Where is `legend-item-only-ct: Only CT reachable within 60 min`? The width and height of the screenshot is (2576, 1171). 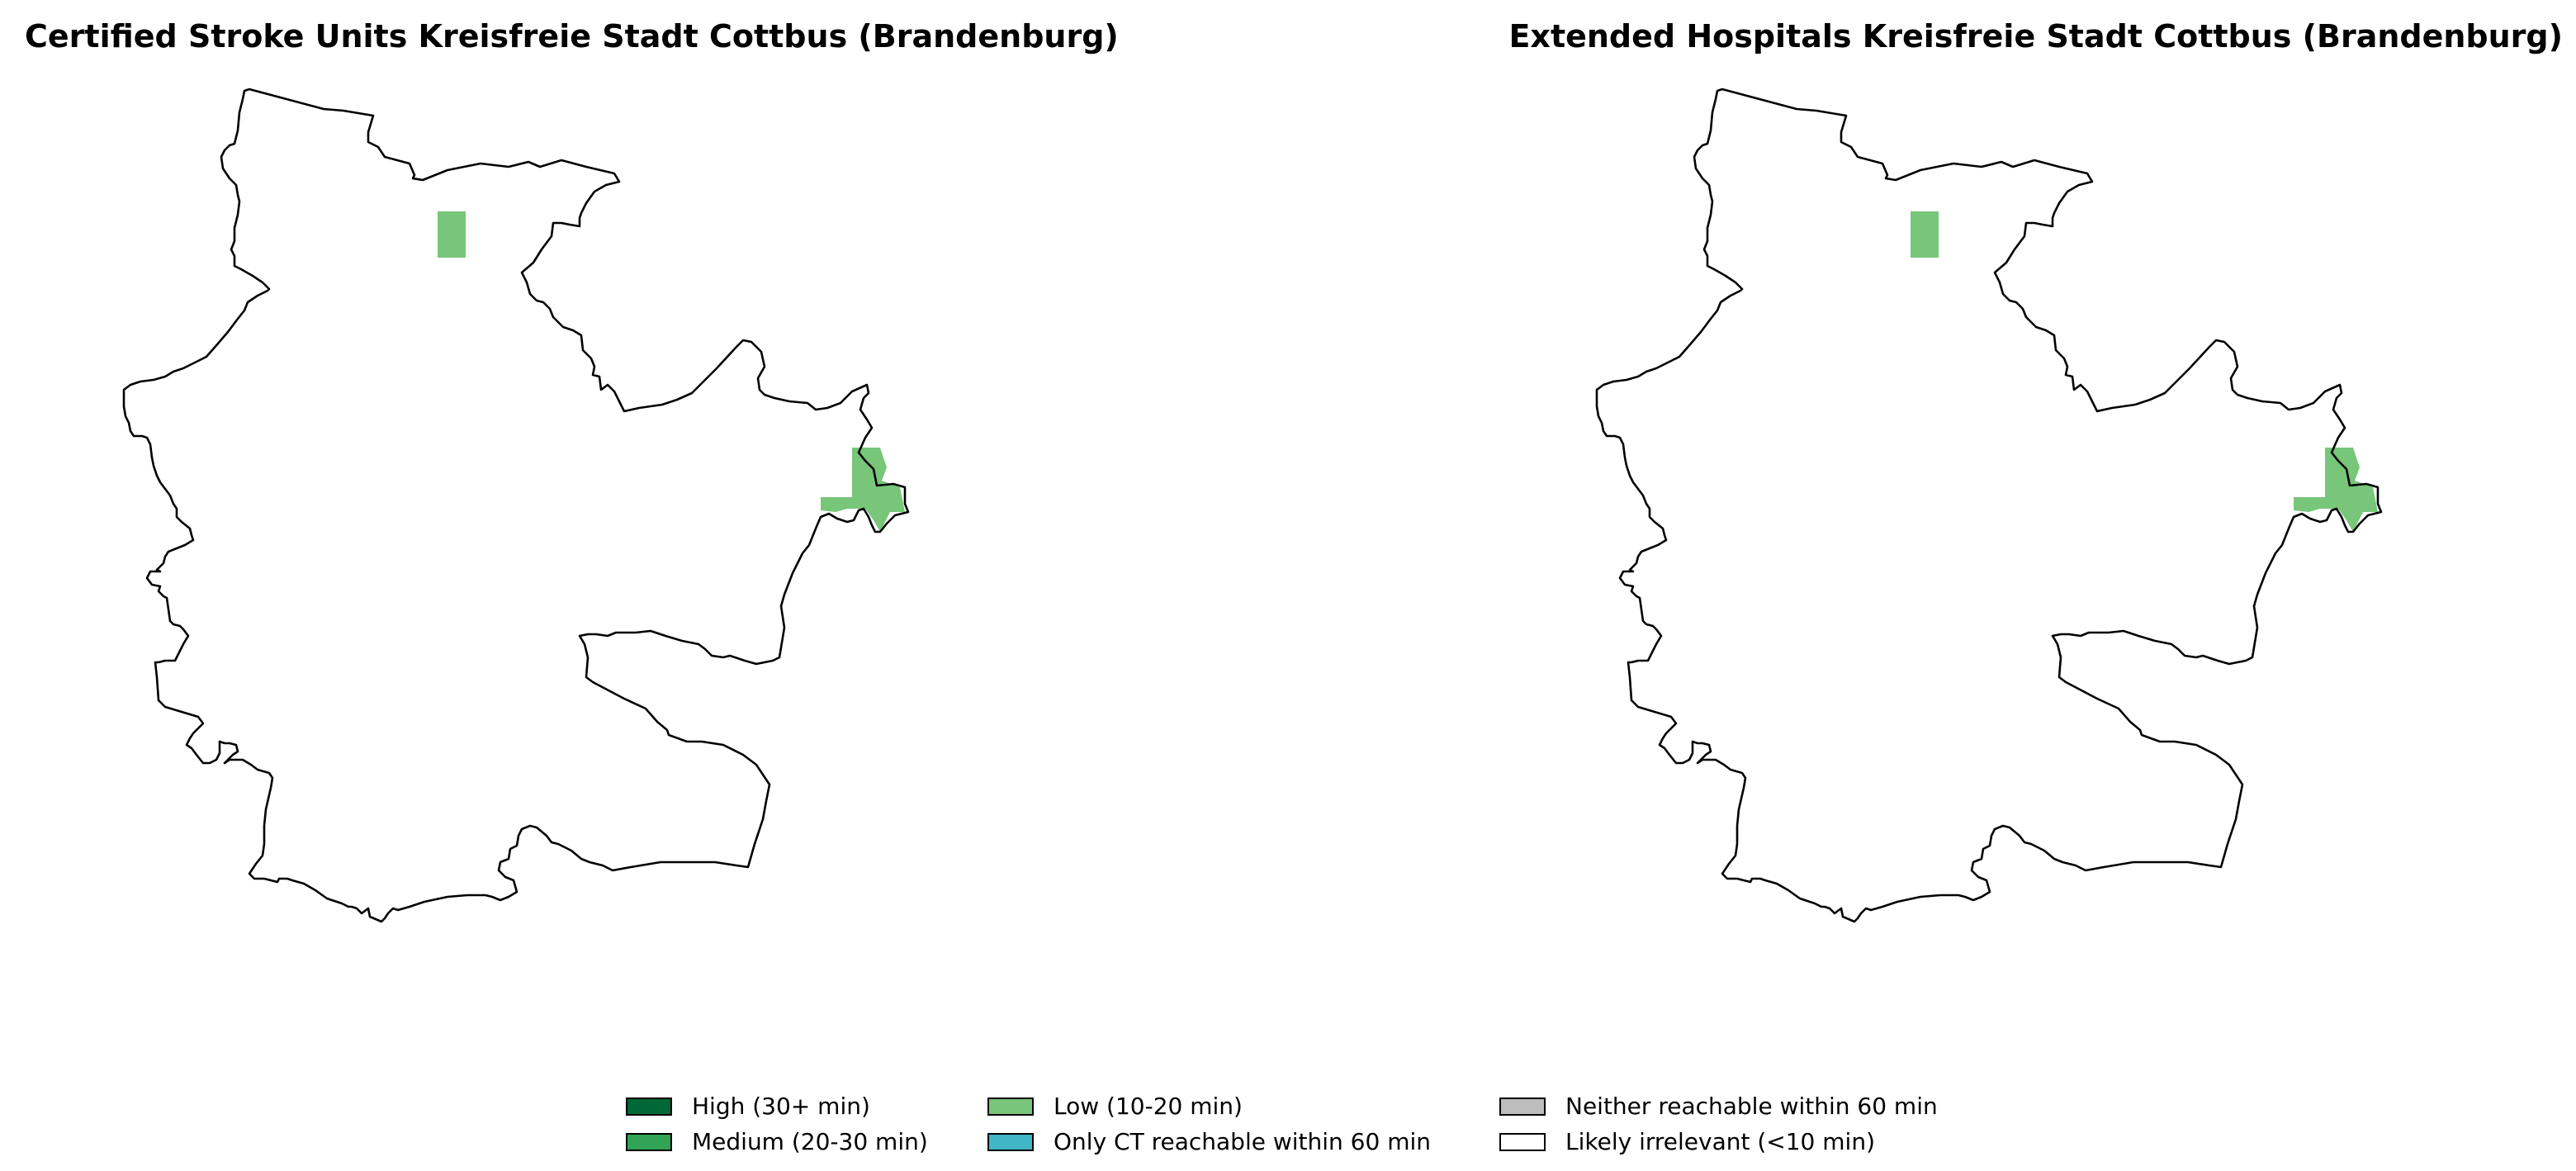
legend-item-only-ct: Only CT reachable within 60 min is located at coordinates (1243, 1142).